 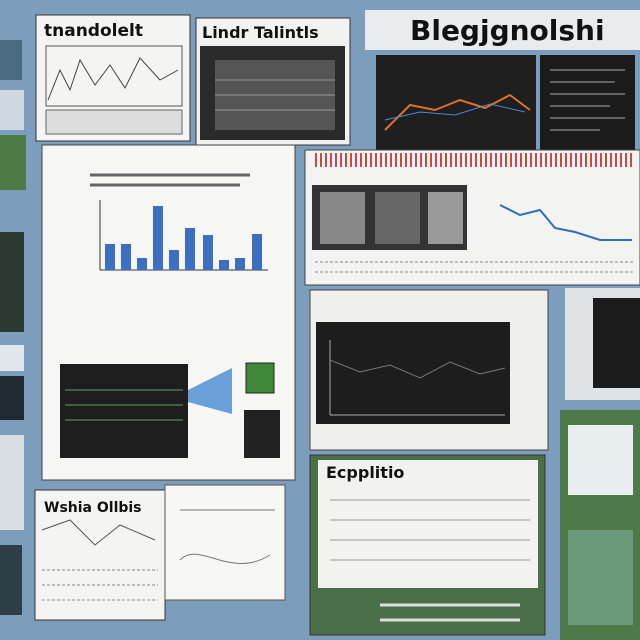 I want to click on panel-title: Wshia Ollbis, so click(x=93, y=508).